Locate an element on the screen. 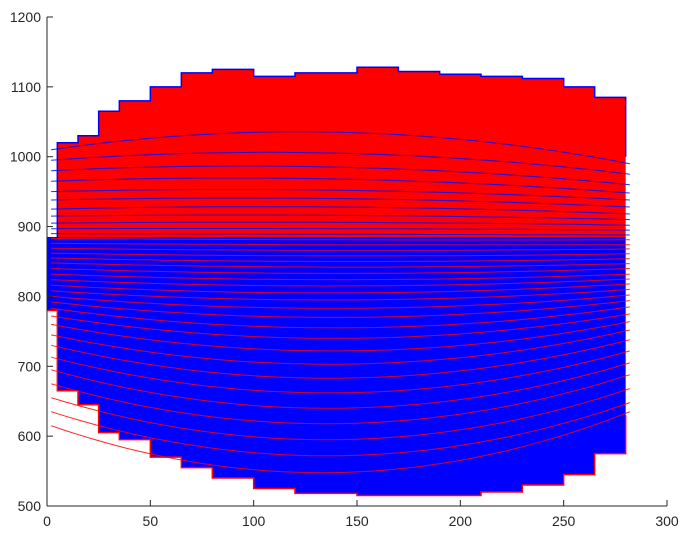  x-tick-label-50: 50 is located at coordinates (151, 521).